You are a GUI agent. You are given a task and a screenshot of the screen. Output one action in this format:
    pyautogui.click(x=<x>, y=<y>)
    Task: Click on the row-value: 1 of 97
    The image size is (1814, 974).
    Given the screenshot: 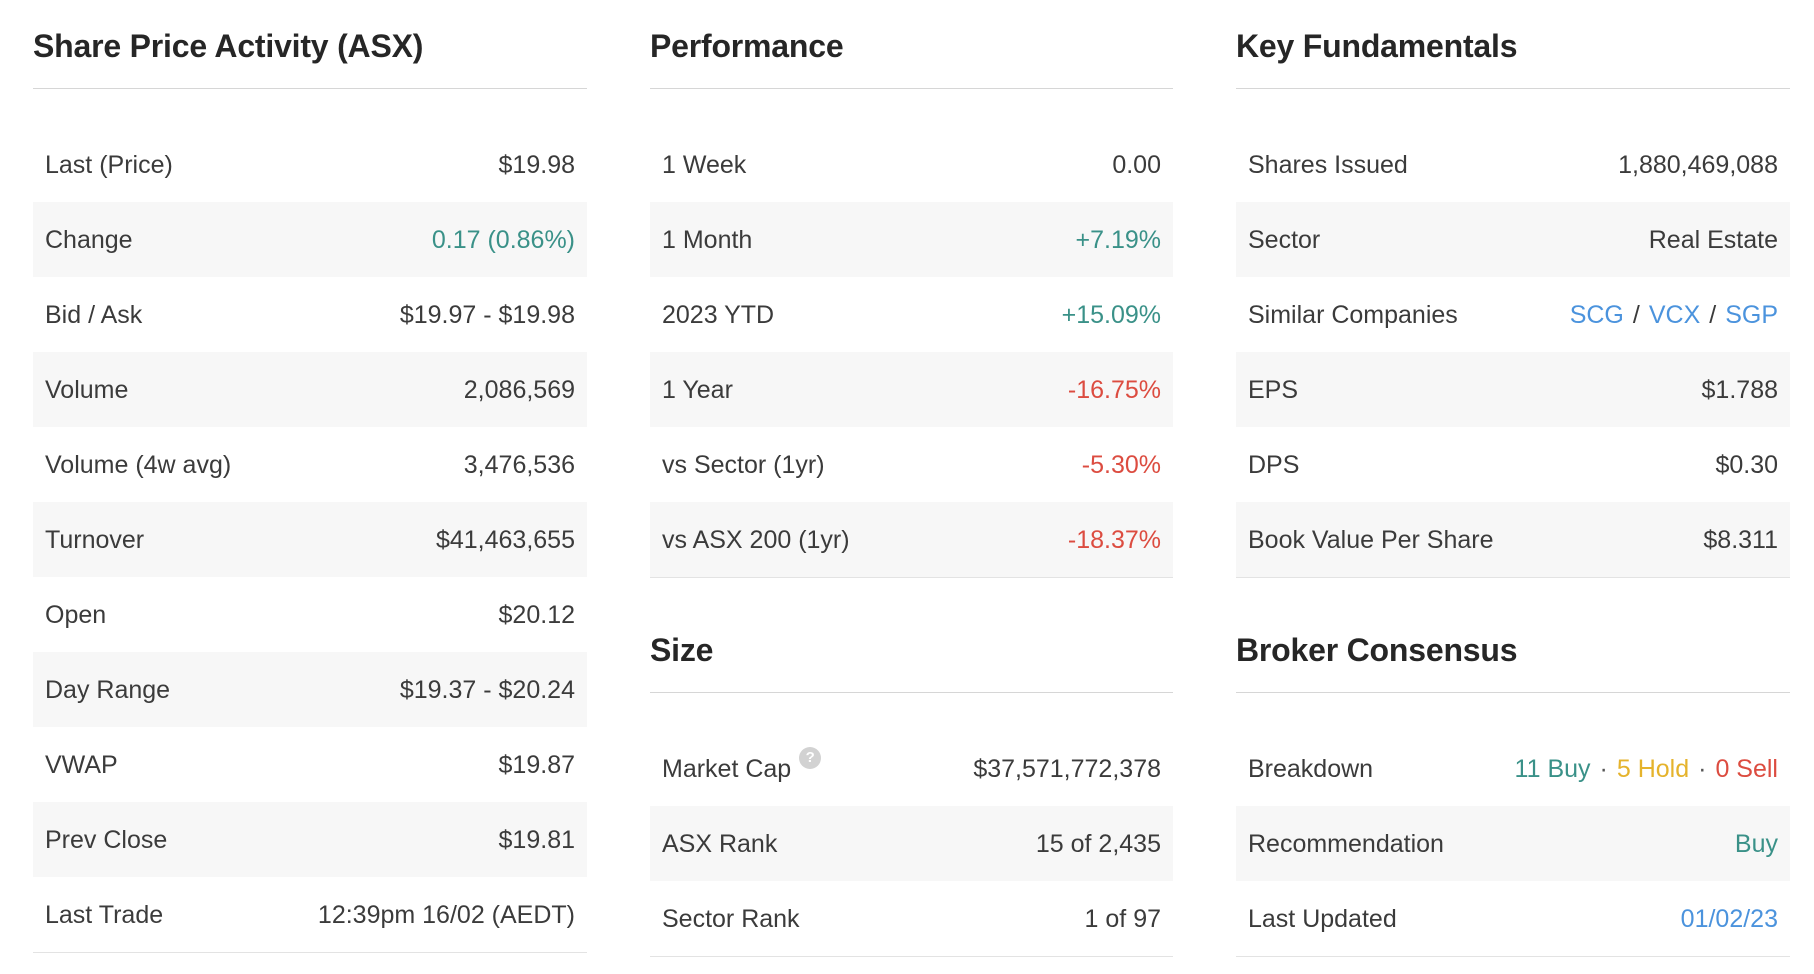 What is the action you would take?
    pyautogui.click(x=1122, y=918)
    